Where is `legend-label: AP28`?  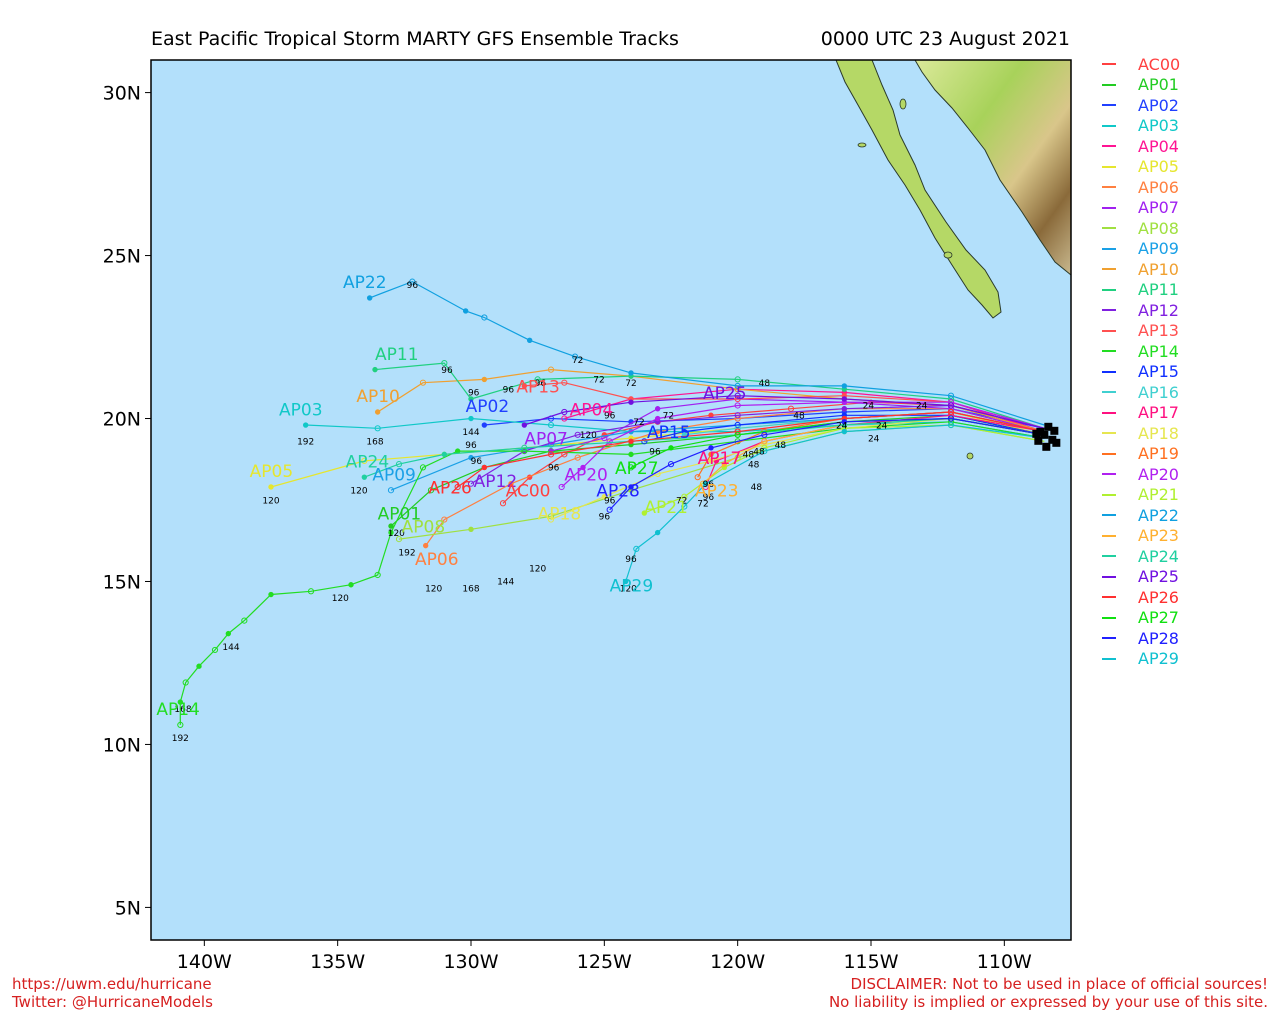 legend-label: AP28 is located at coordinates (1158, 638).